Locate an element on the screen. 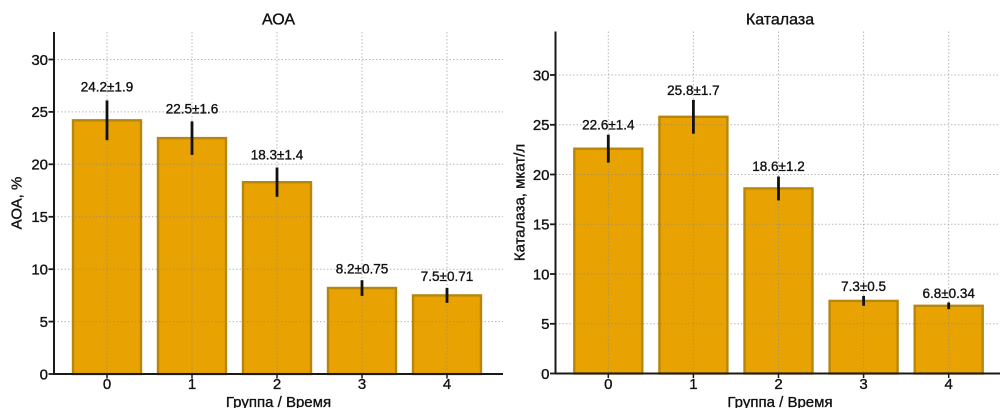  svg-text: 25.8±1.7 is located at coordinates (693, 90).